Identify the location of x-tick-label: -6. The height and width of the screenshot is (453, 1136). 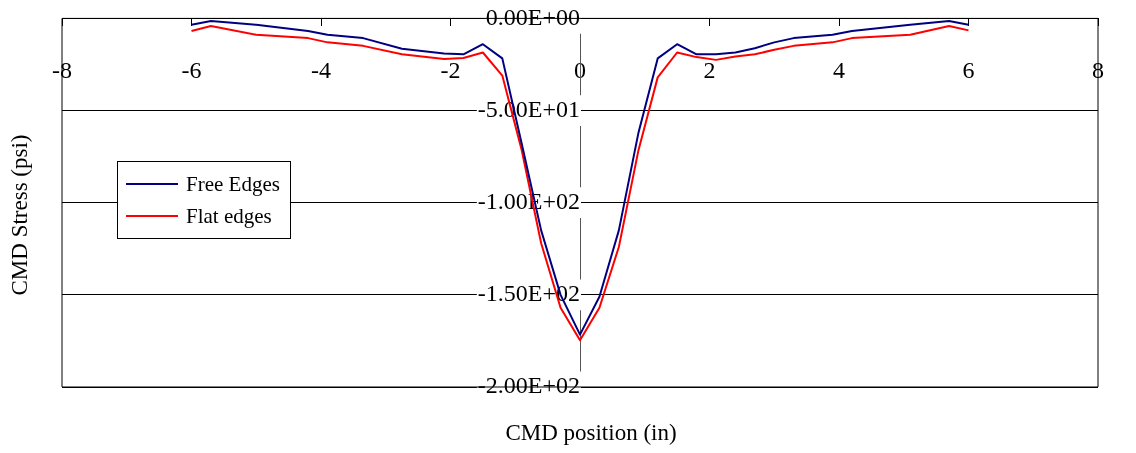
(191, 70).